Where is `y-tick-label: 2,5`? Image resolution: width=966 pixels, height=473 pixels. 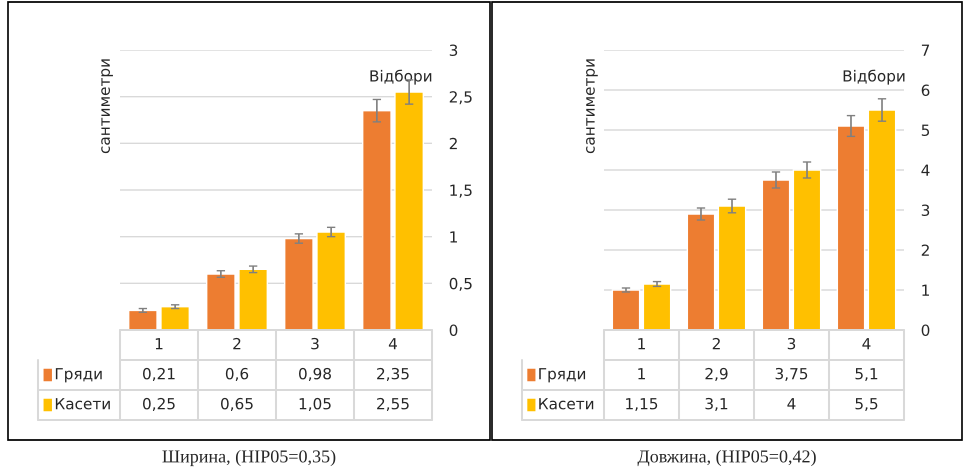
y-tick-label: 2,5 is located at coordinates (461, 97).